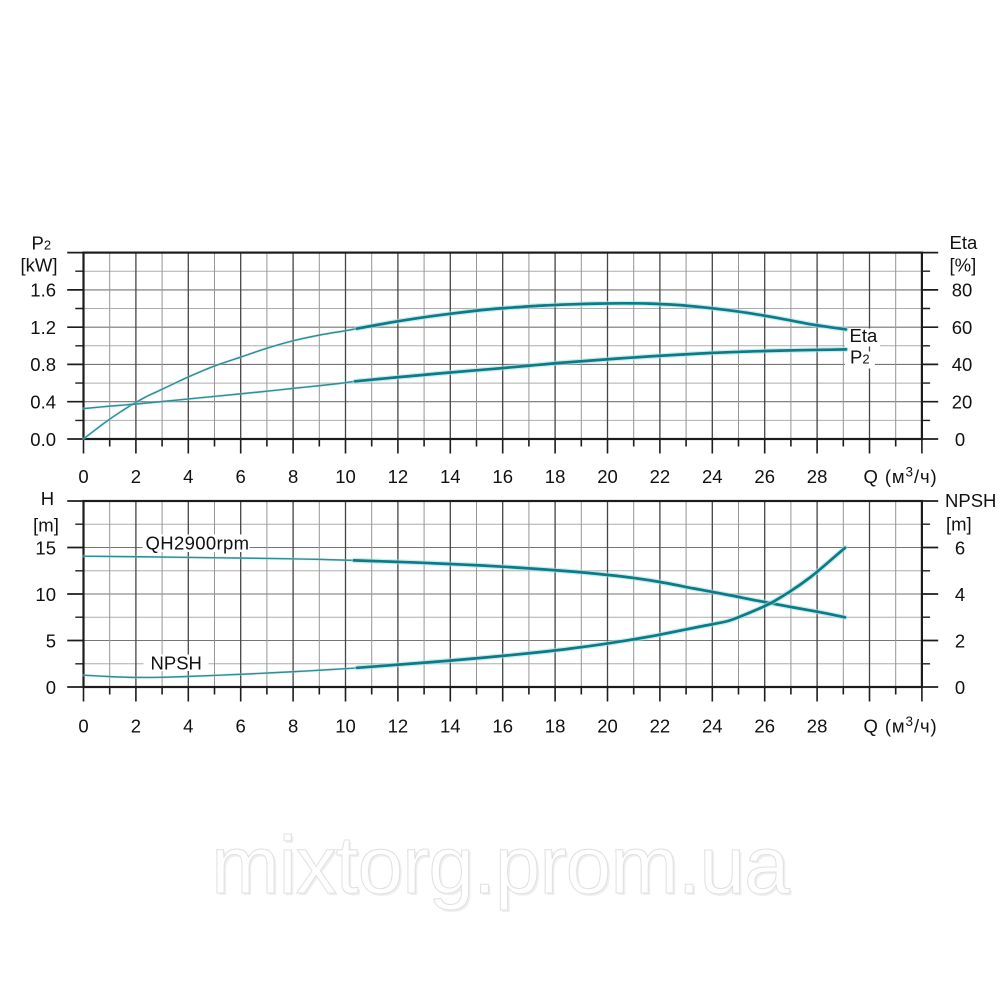 Image resolution: width=1000 pixels, height=1005 pixels. I want to click on svg-text: 15, so click(45, 547).